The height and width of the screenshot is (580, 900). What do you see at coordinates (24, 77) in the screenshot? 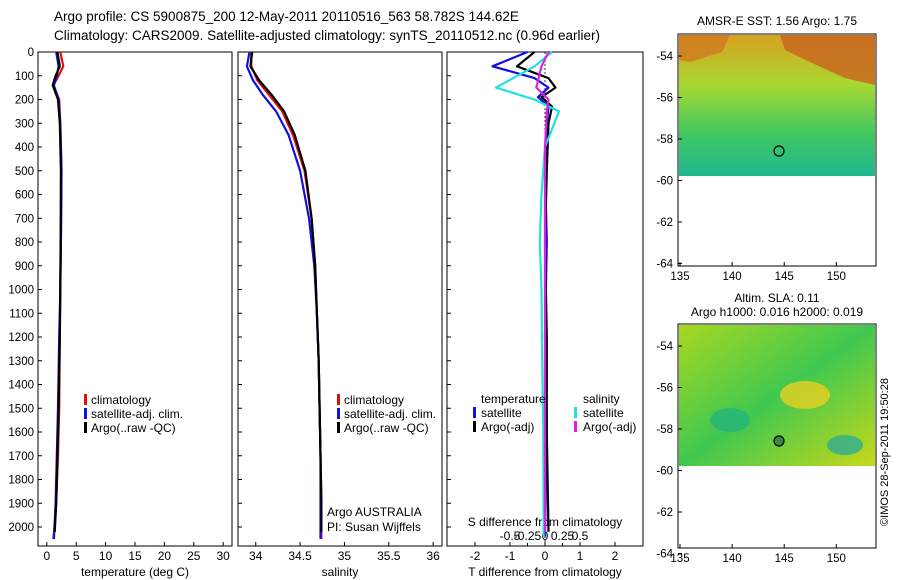
I see `depth-tick-label: 100` at bounding box center [24, 77].